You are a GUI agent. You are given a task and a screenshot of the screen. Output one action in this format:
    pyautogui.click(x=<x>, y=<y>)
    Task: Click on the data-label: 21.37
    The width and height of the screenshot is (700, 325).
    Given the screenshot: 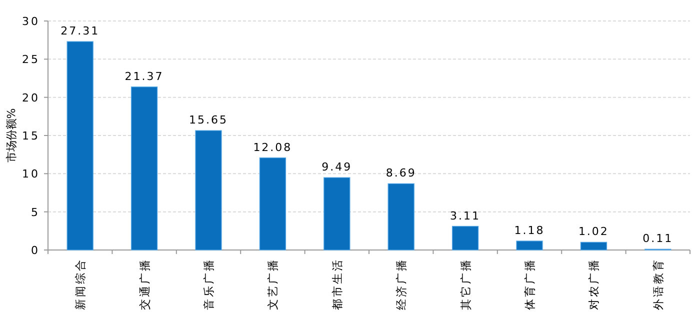 What is the action you would take?
    pyautogui.click(x=144, y=76)
    